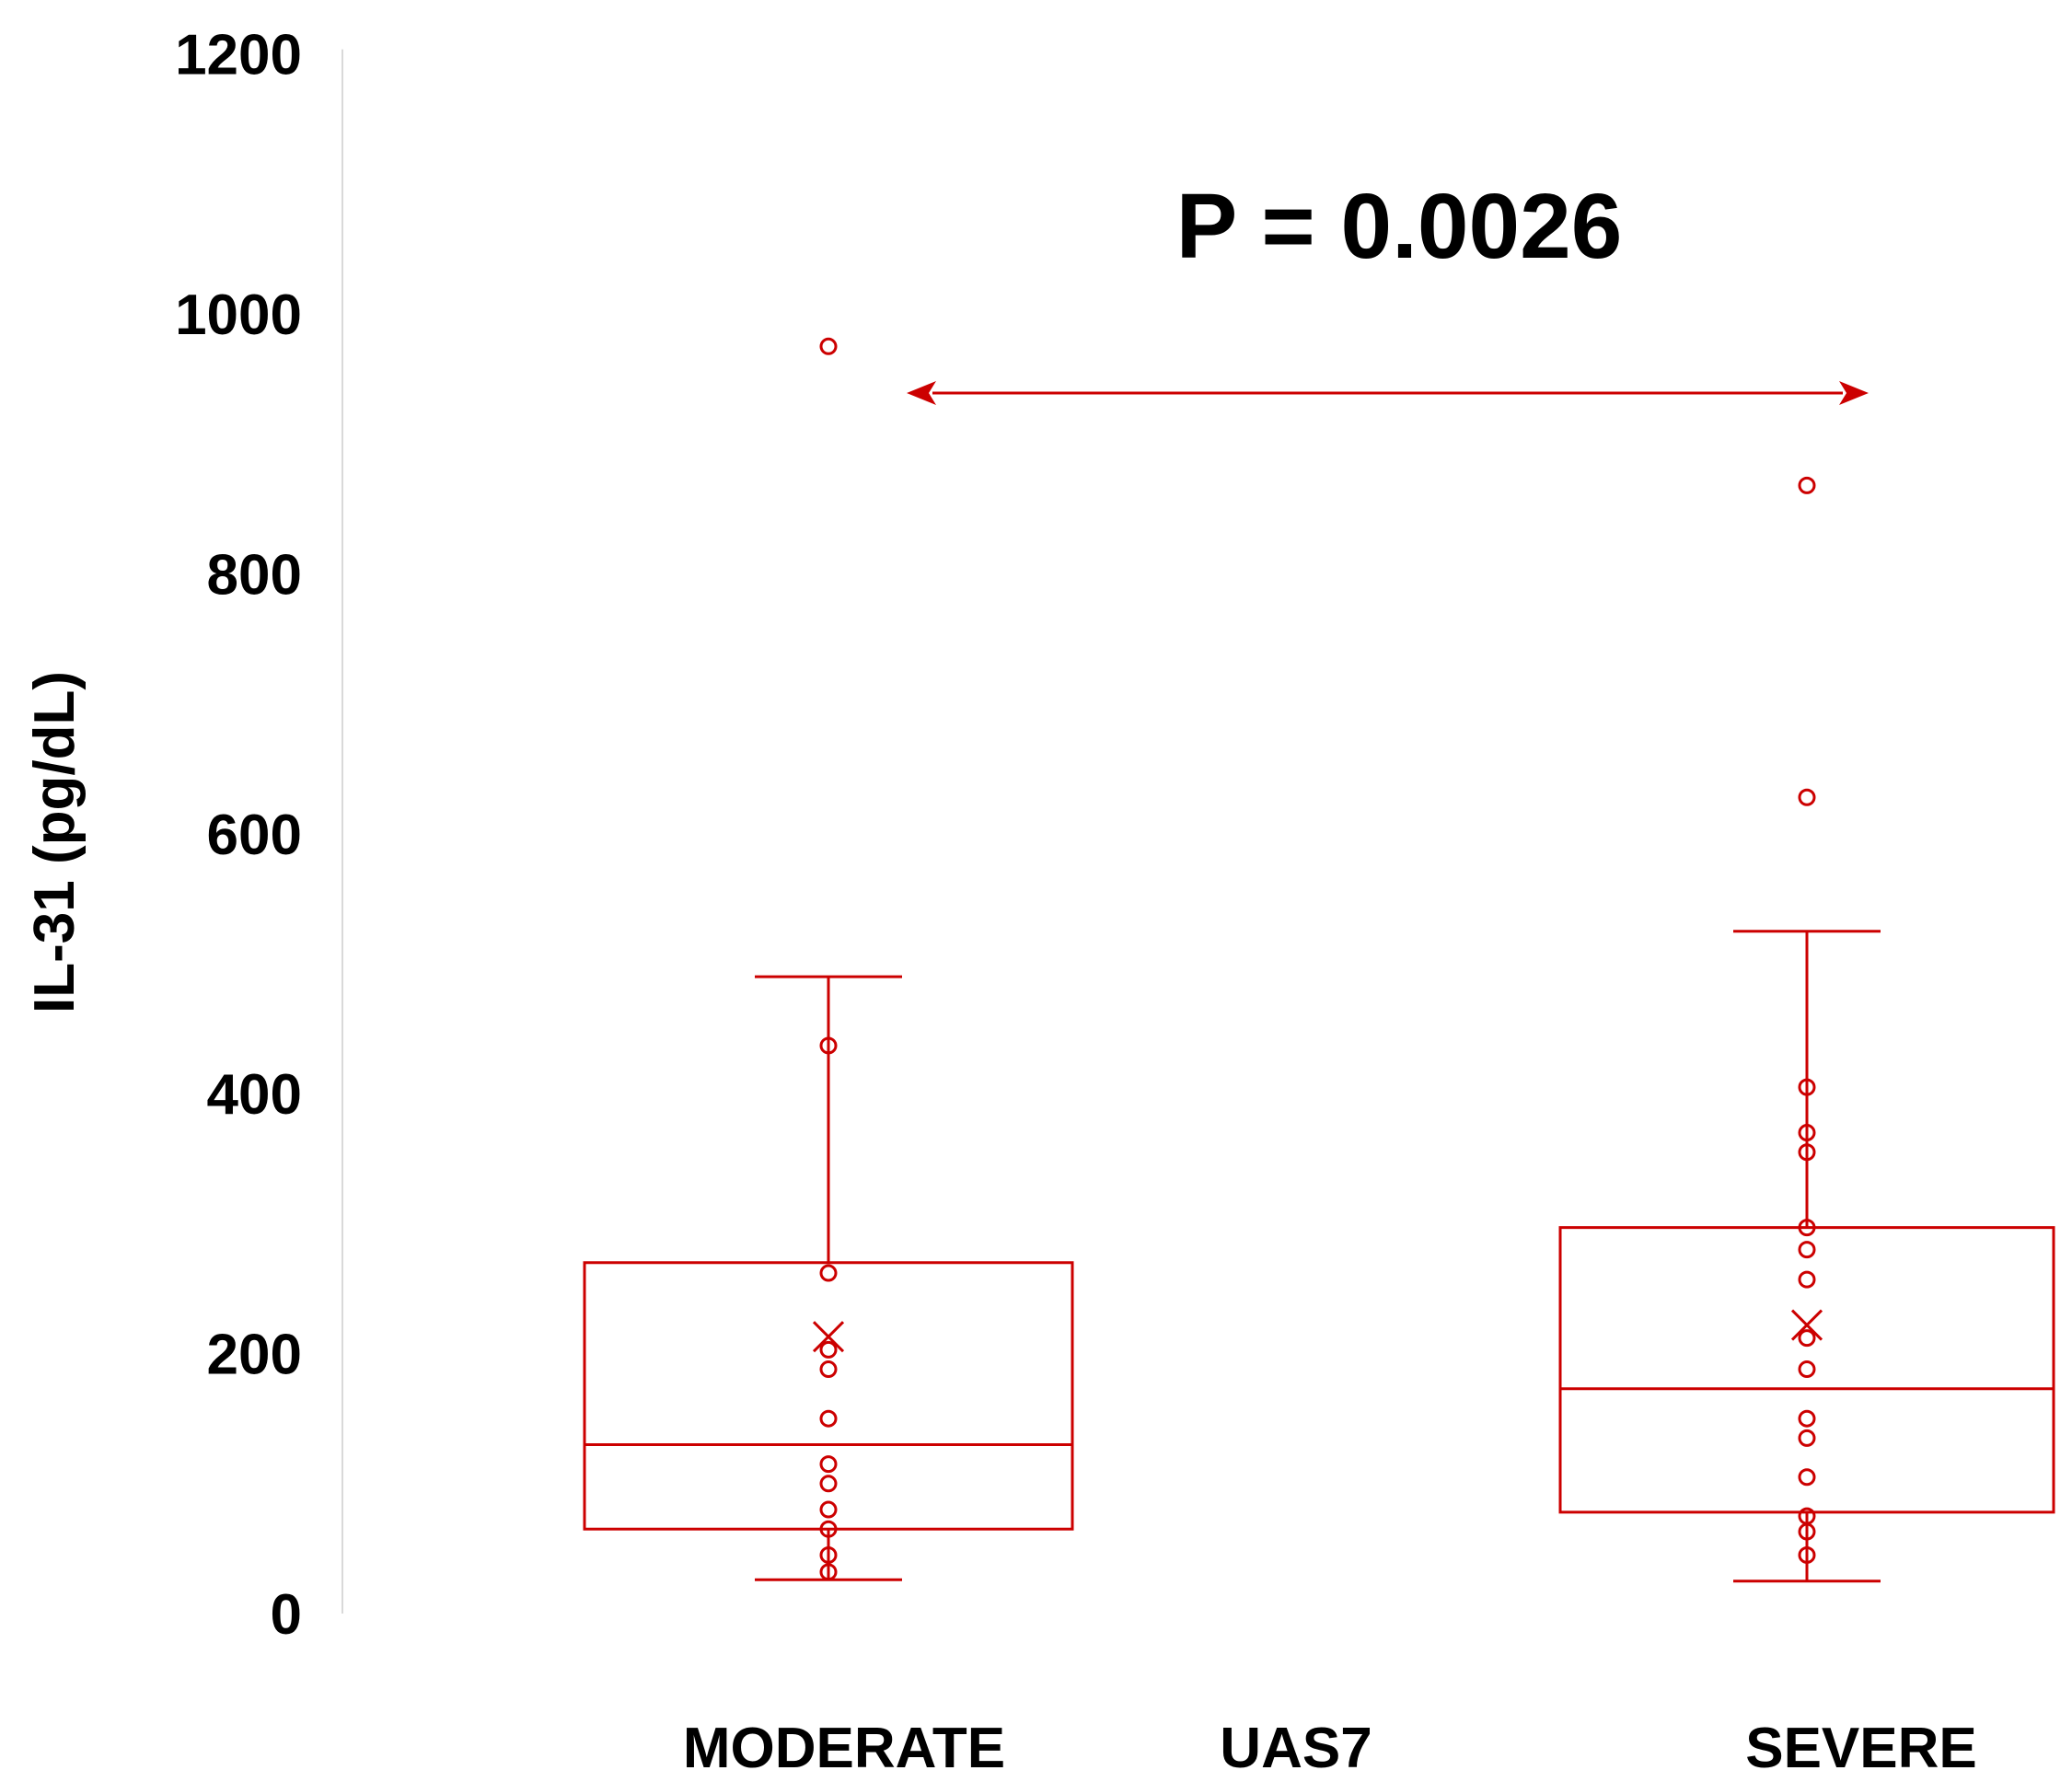 This screenshot has width=2072, height=1782. Describe the element at coordinates (1854, 393) in the screenshot. I see `comparison-arrow-head-right` at that location.